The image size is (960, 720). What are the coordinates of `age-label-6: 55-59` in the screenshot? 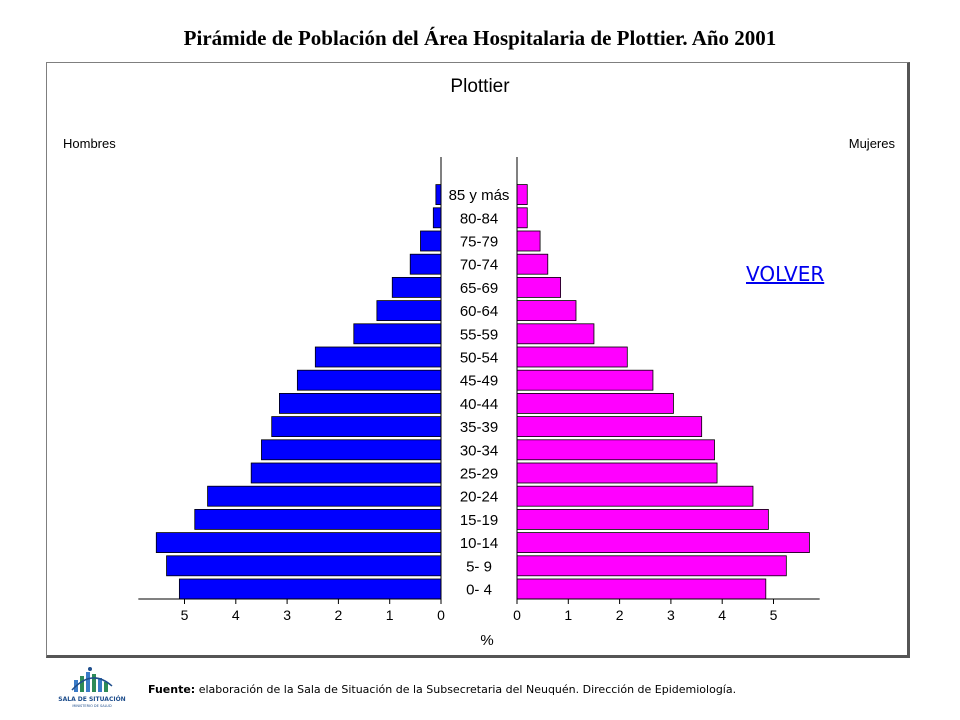 It's located at (479, 334).